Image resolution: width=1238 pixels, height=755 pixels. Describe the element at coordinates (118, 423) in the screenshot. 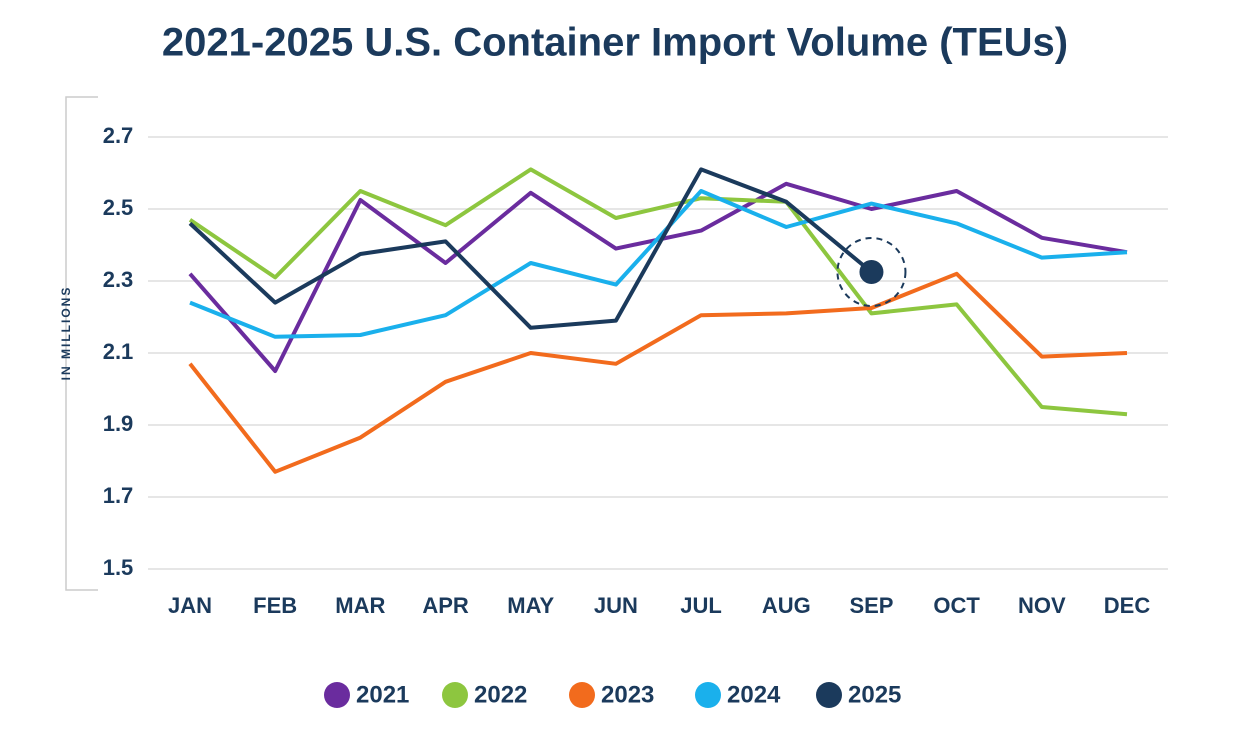

I see `y-tick-label: 1.9` at that location.